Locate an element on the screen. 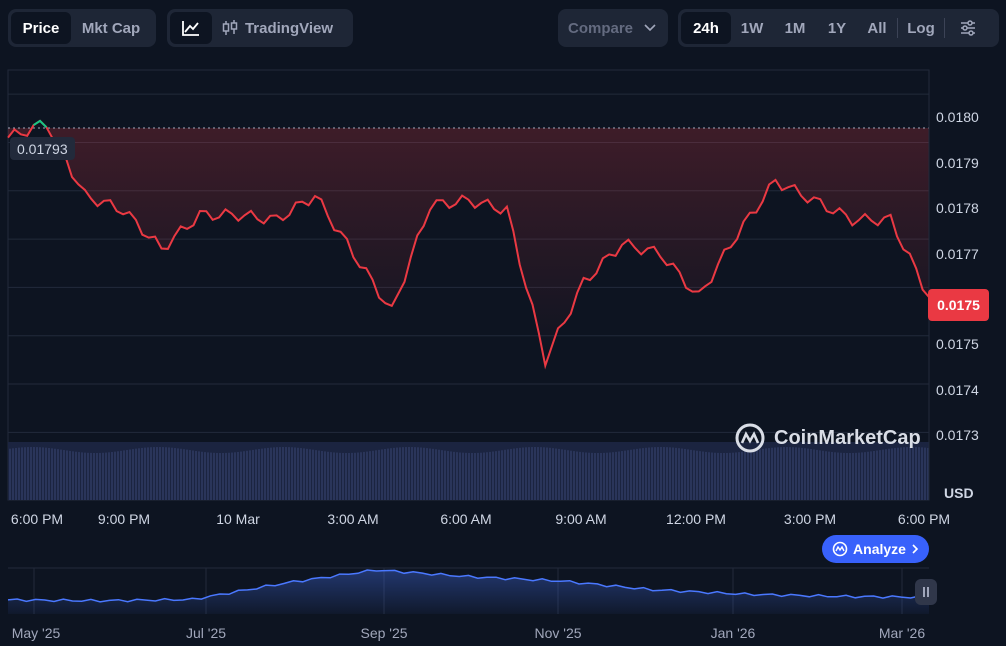 Image resolution: width=1006 pixels, height=646 pixels. pause-icon is located at coordinates (926, 592).